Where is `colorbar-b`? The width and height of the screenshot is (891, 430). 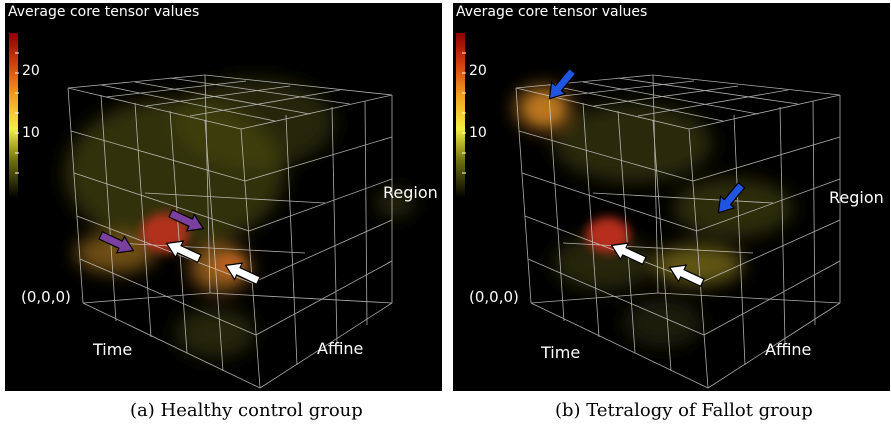
colorbar-b is located at coordinates (460, 115).